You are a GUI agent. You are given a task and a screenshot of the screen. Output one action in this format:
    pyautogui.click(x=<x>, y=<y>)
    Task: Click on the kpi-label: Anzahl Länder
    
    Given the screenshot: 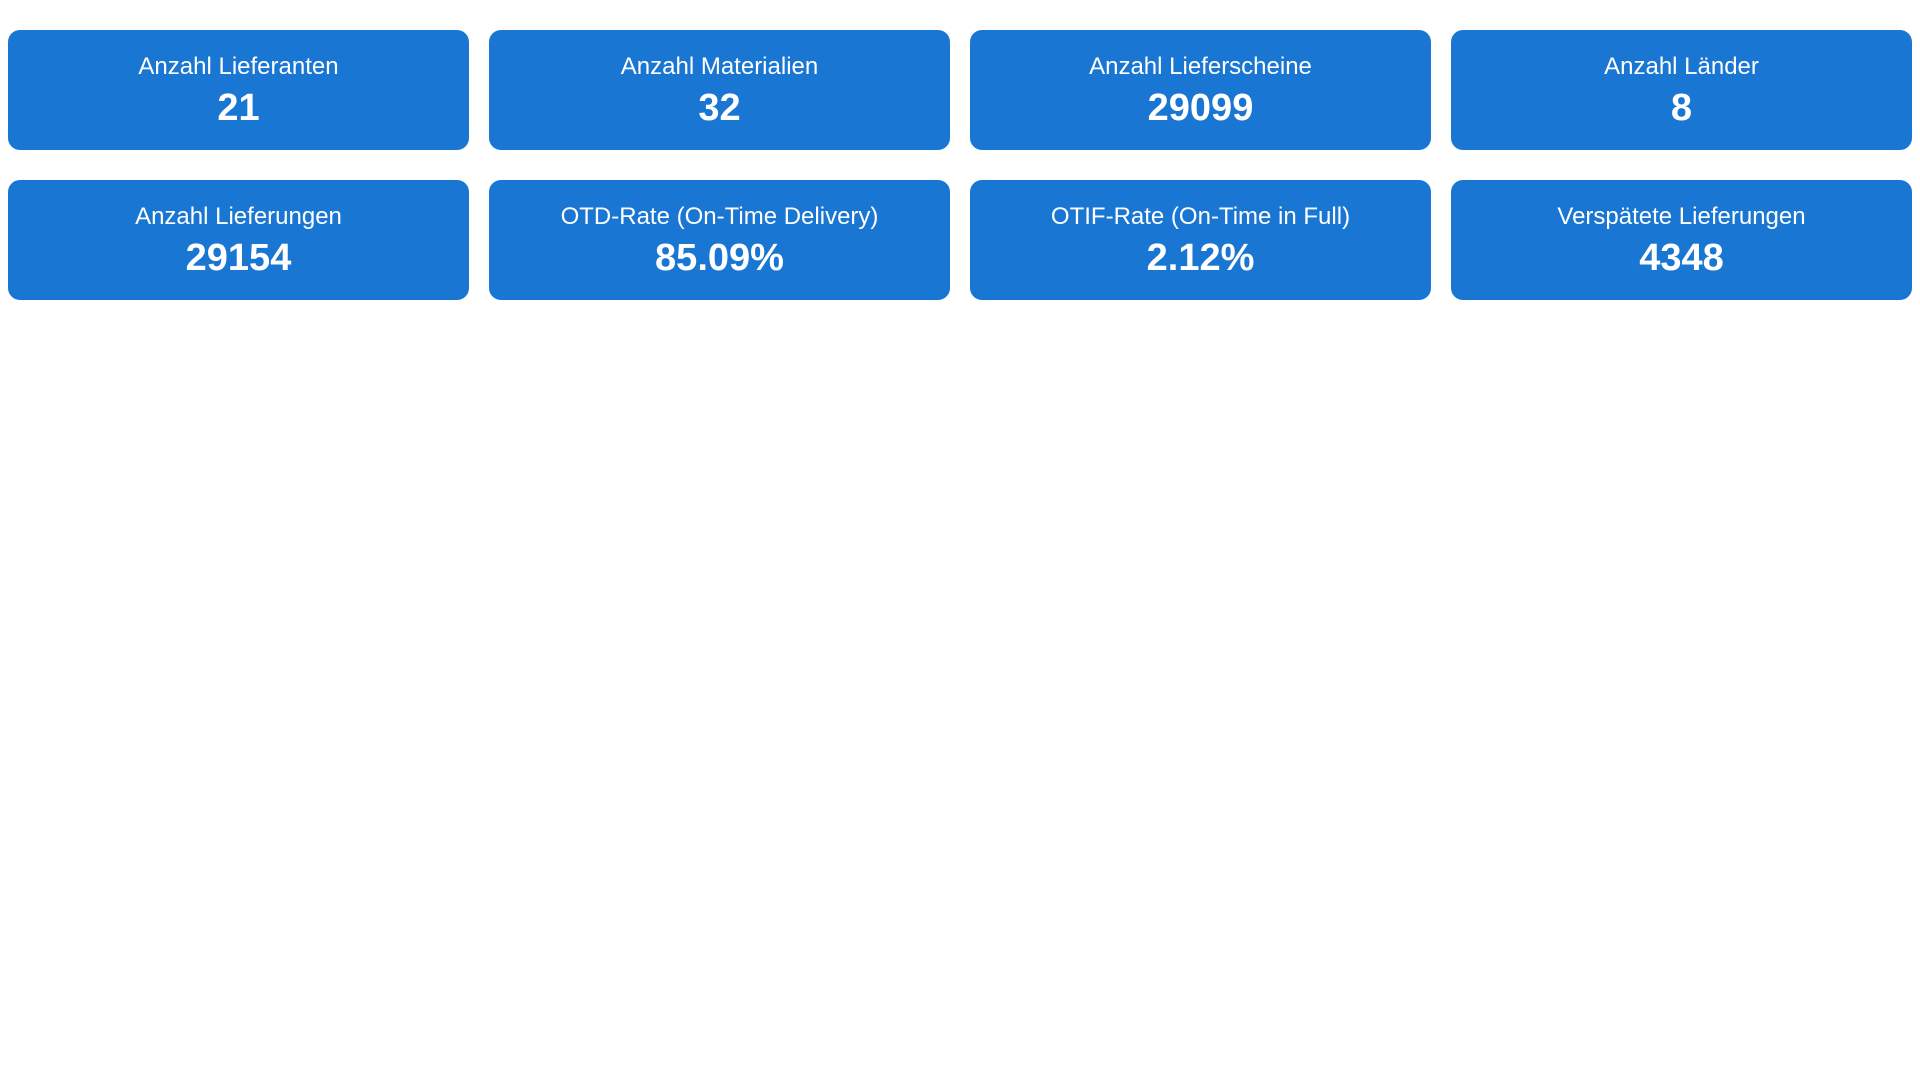 What is the action you would take?
    pyautogui.click(x=1681, y=66)
    